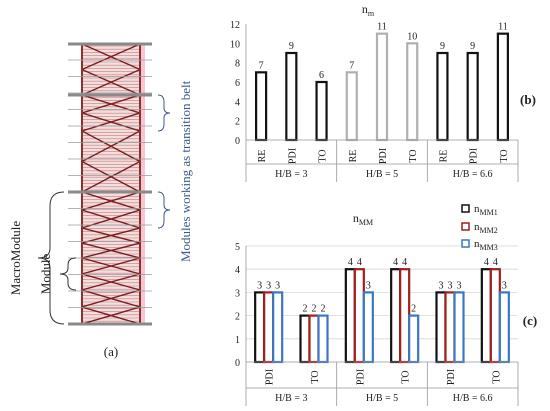  What do you see at coordinates (503, 27) in the screenshot?
I see `bar-value-label: 11` at bounding box center [503, 27].